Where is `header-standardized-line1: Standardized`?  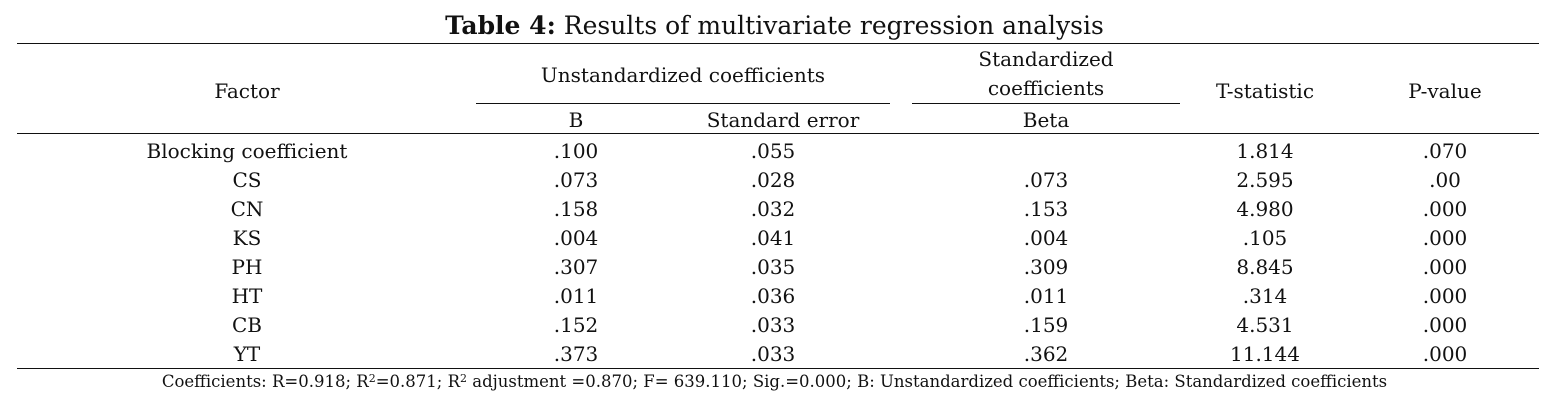 header-standardized-line1: Standardized is located at coordinates (1046, 59).